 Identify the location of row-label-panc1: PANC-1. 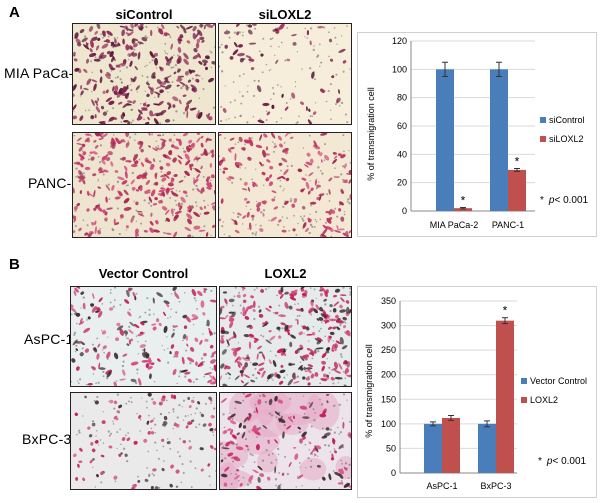
(54, 183).